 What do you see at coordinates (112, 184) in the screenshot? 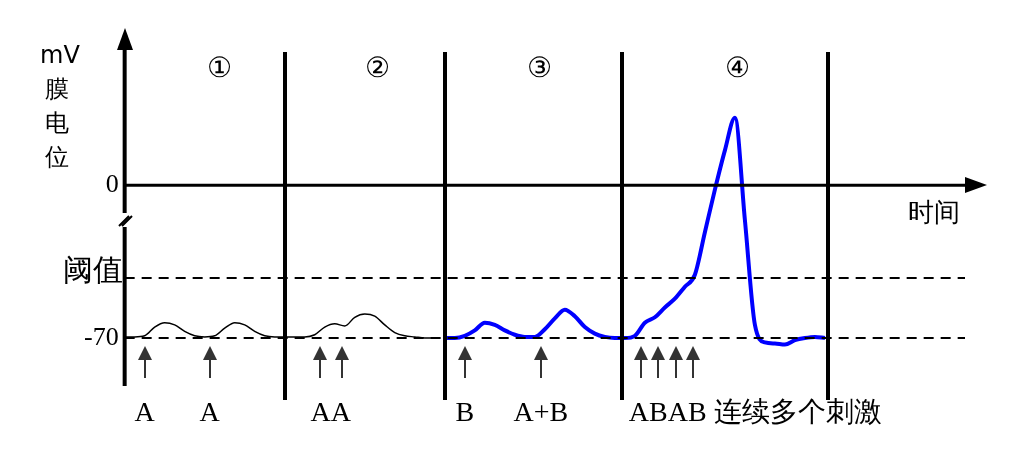
I see `y-tick-label: 0` at bounding box center [112, 184].